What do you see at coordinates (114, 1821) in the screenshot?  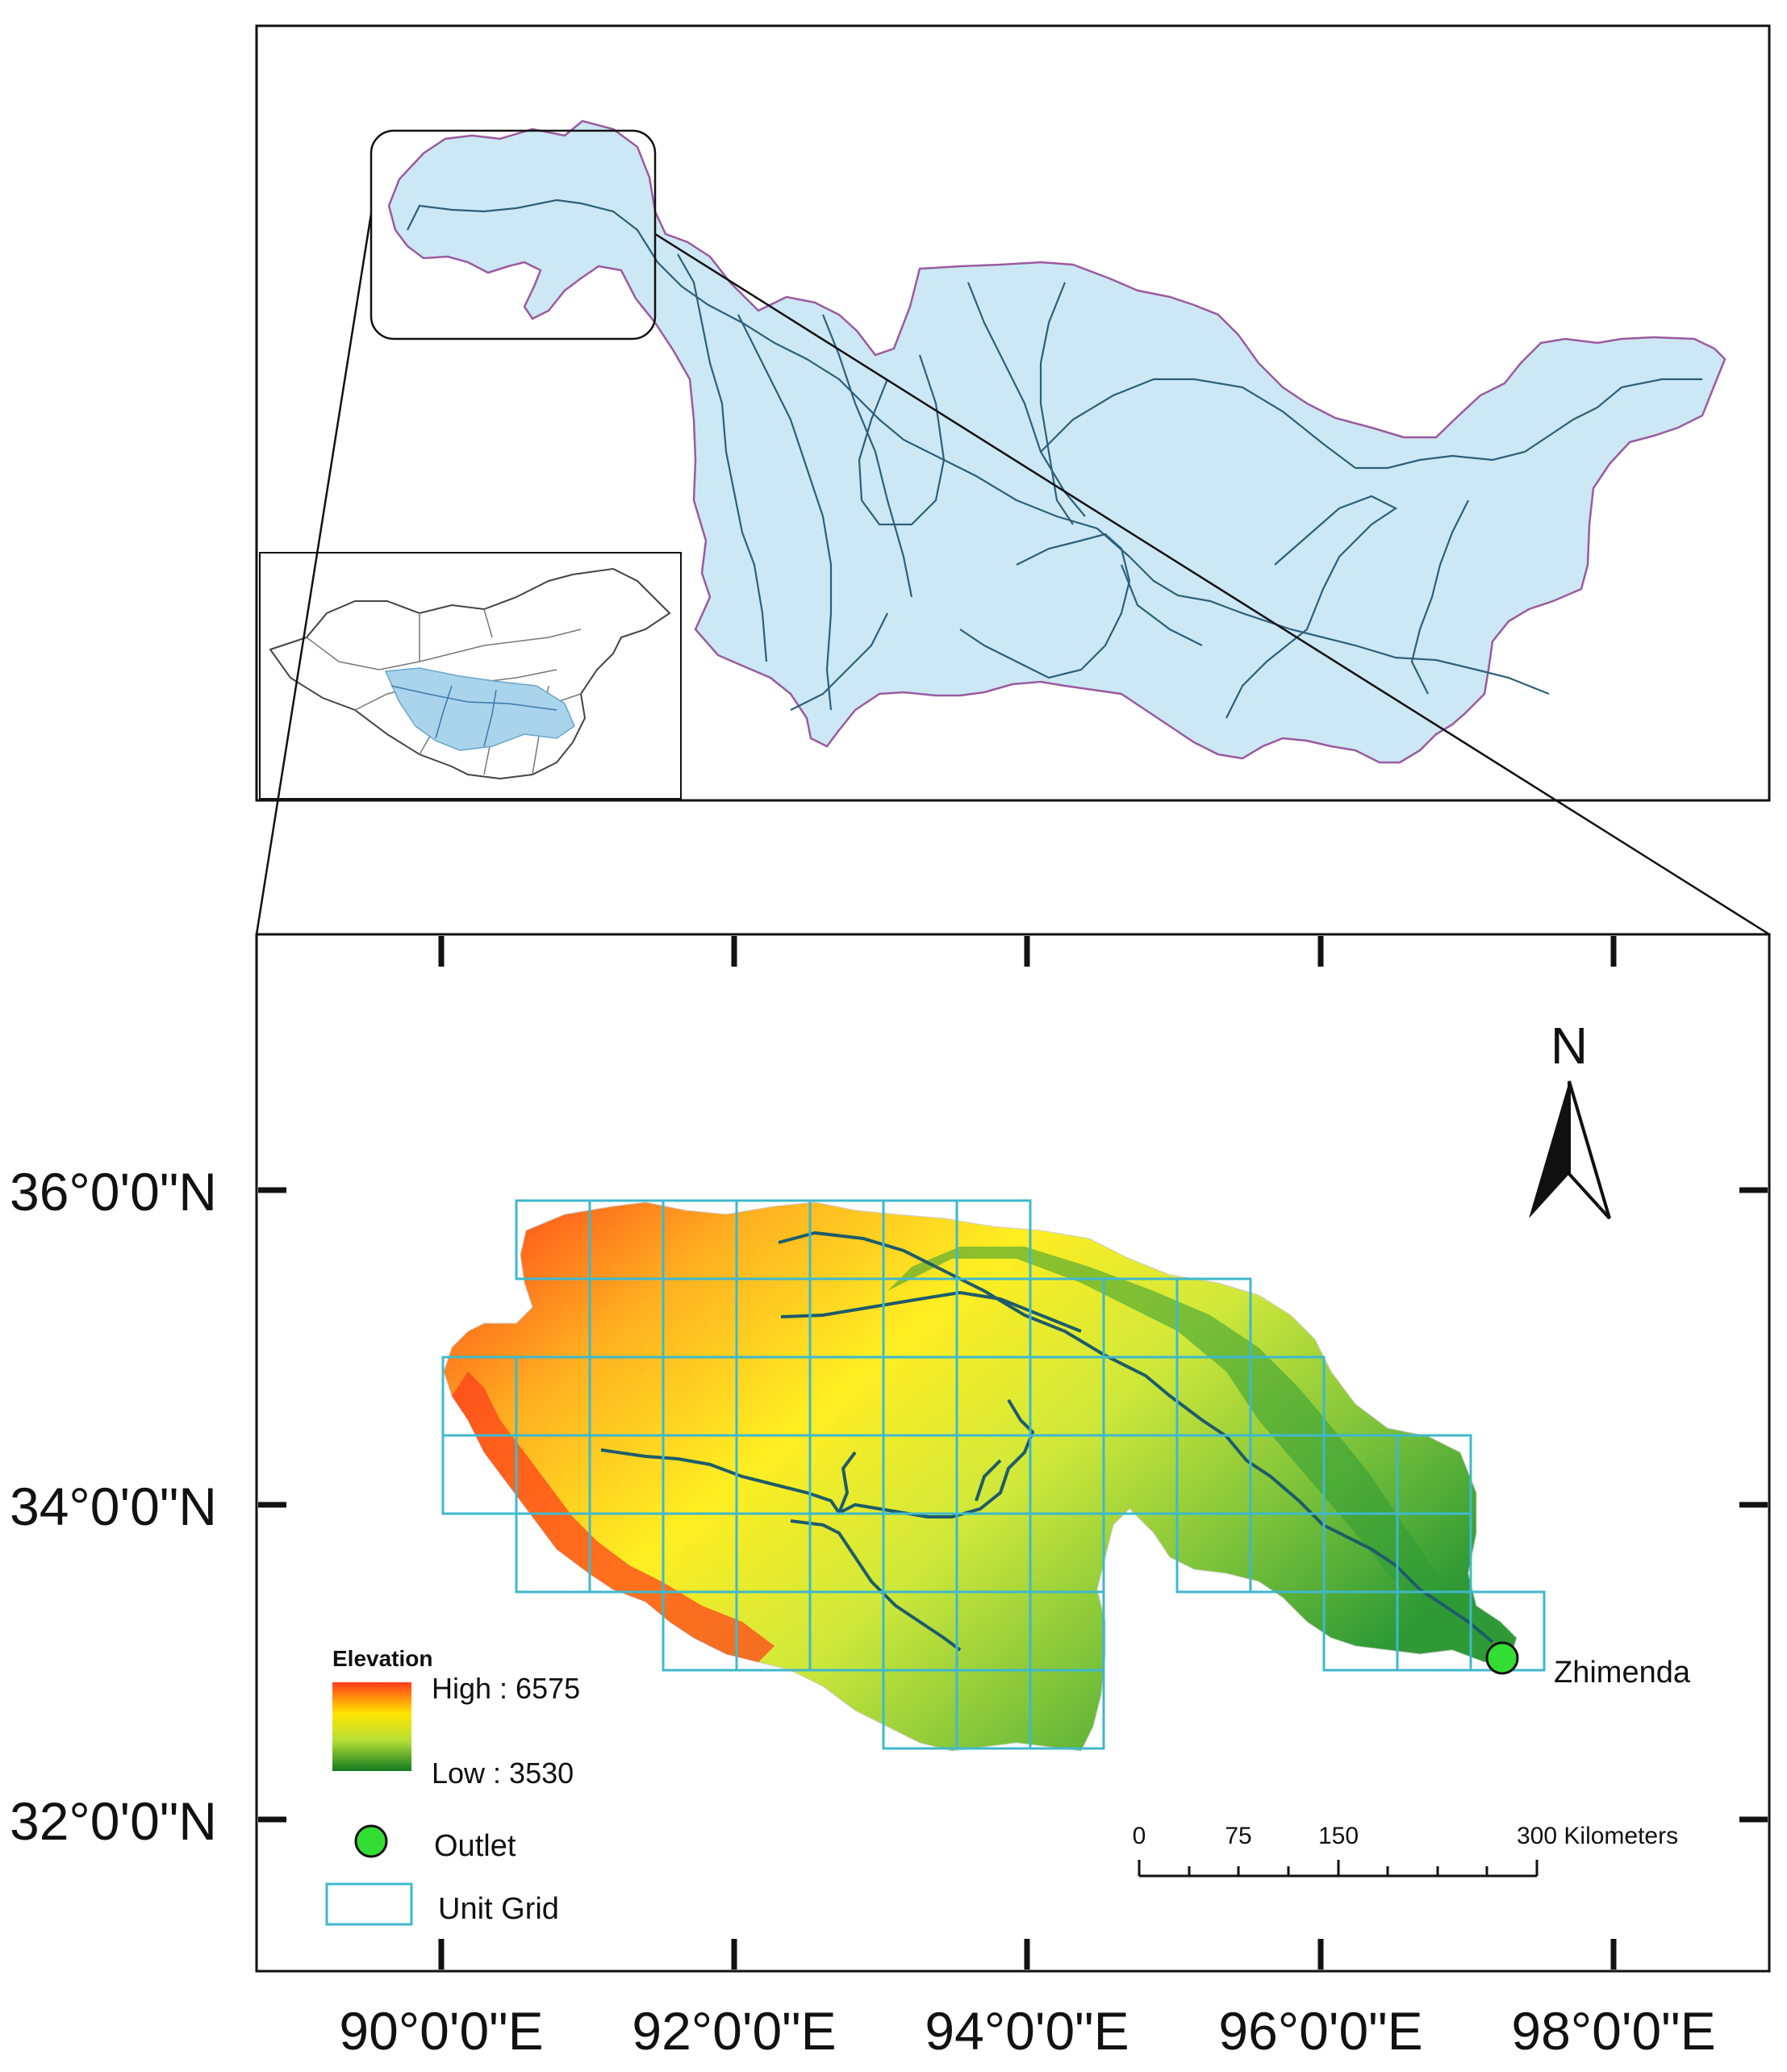 I see `lat-label-32: 32°0'0"N` at bounding box center [114, 1821].